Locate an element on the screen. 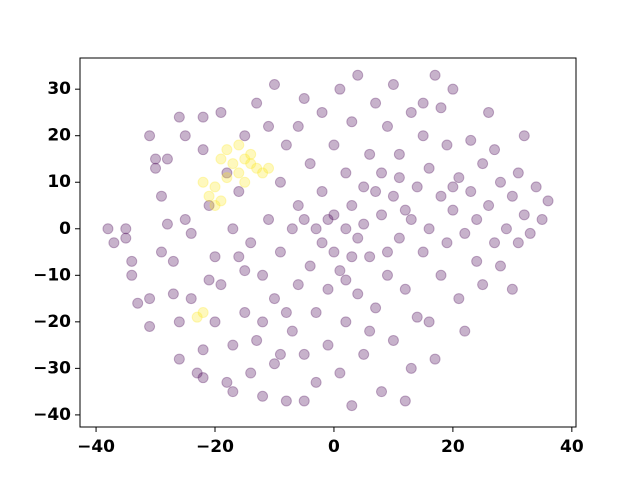 This screenshot has height=484, width=640. y-tick-label: 20 is located at coordinates (59, 136).